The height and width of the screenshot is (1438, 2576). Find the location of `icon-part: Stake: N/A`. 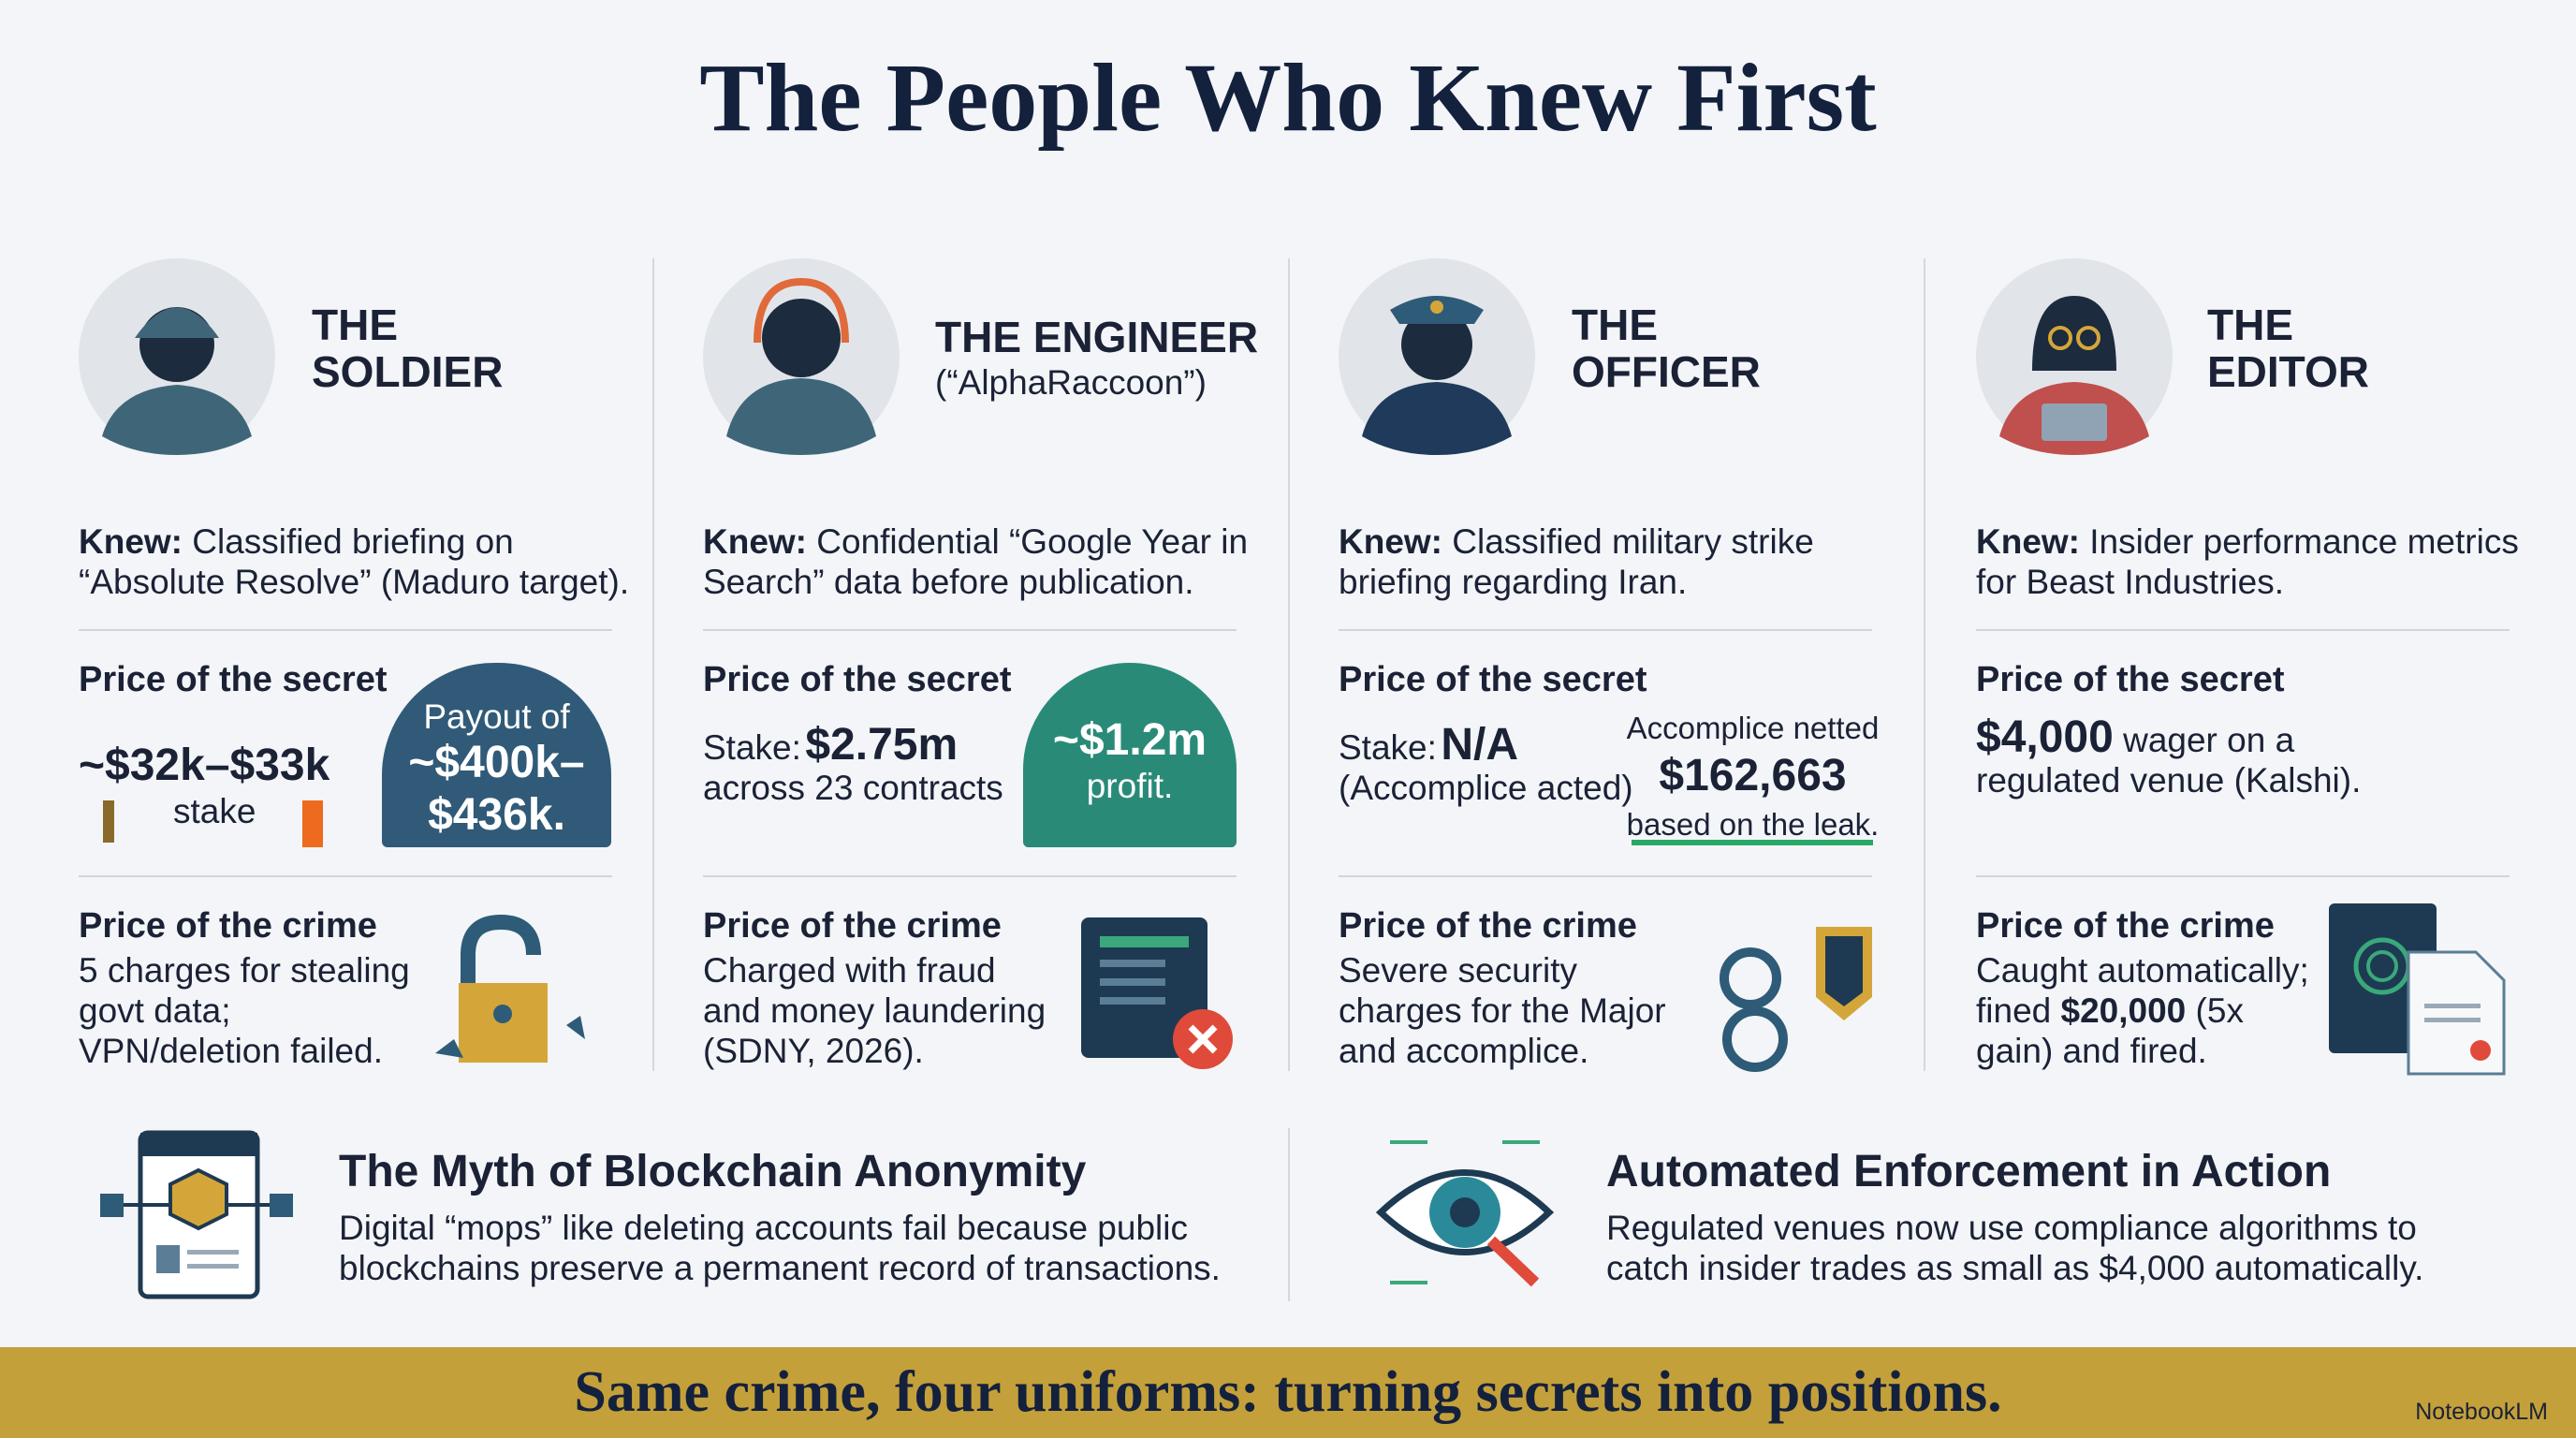

icon-part: Stake: N/A is located at coordinates (1428, 744).